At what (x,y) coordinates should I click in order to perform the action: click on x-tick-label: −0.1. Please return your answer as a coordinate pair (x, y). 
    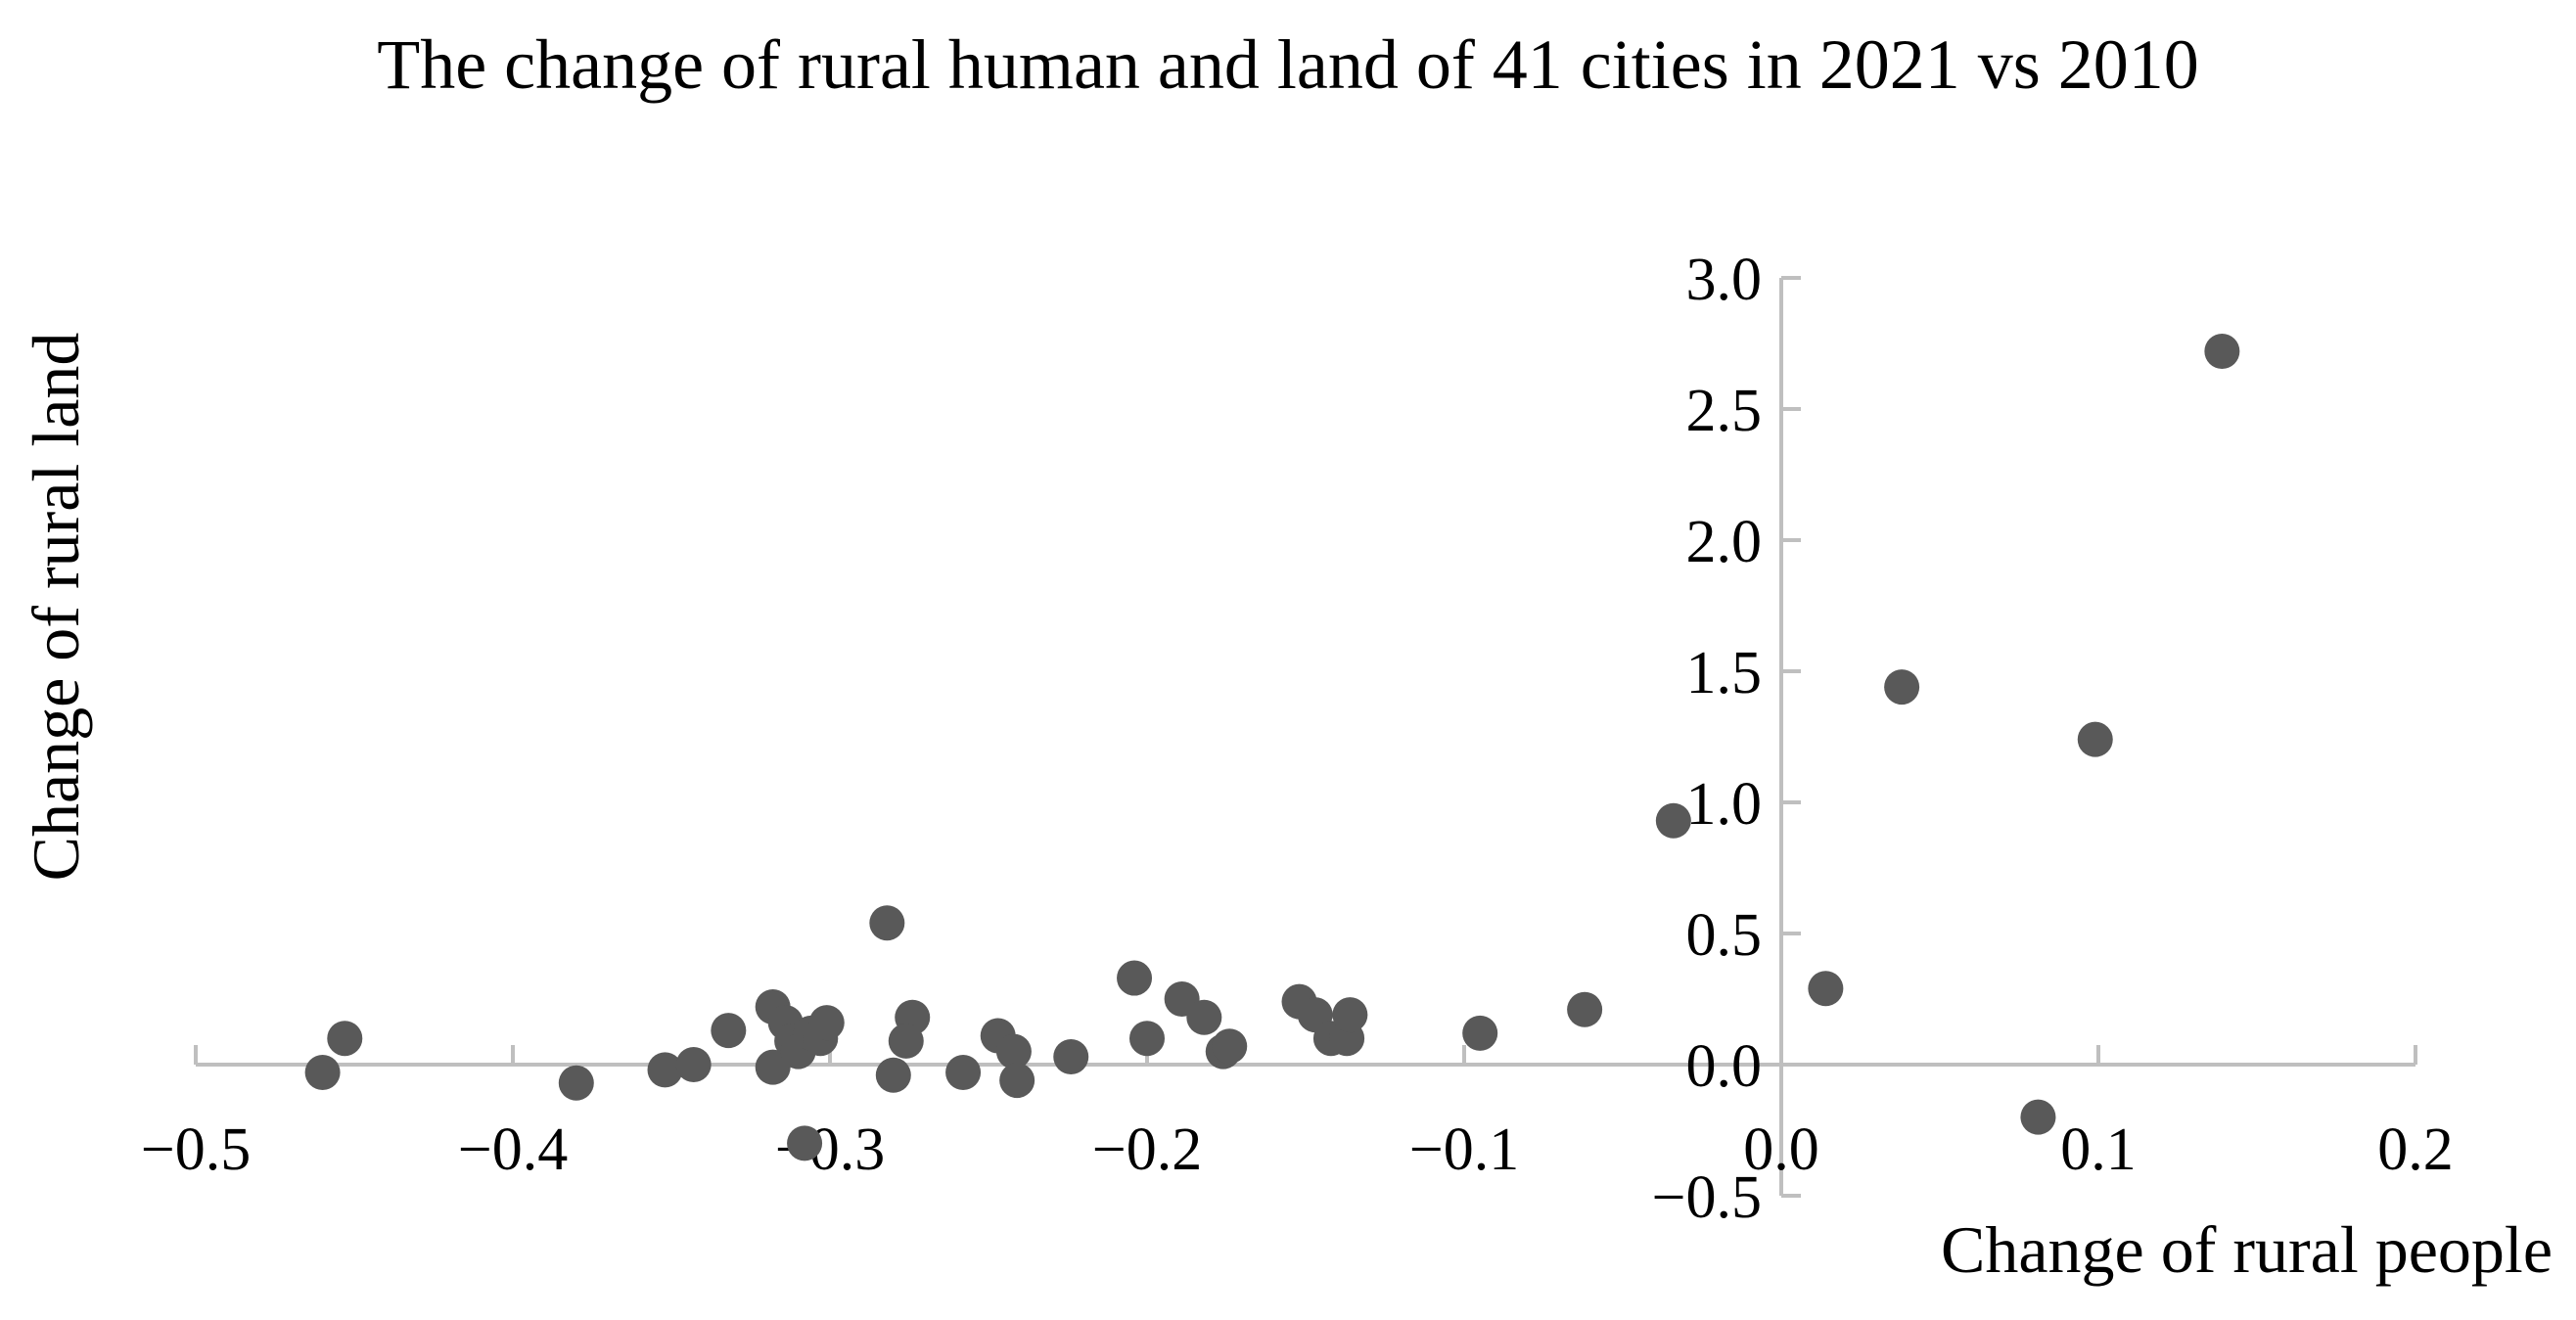
    Looking at the image, I should click on (1464, 1149).